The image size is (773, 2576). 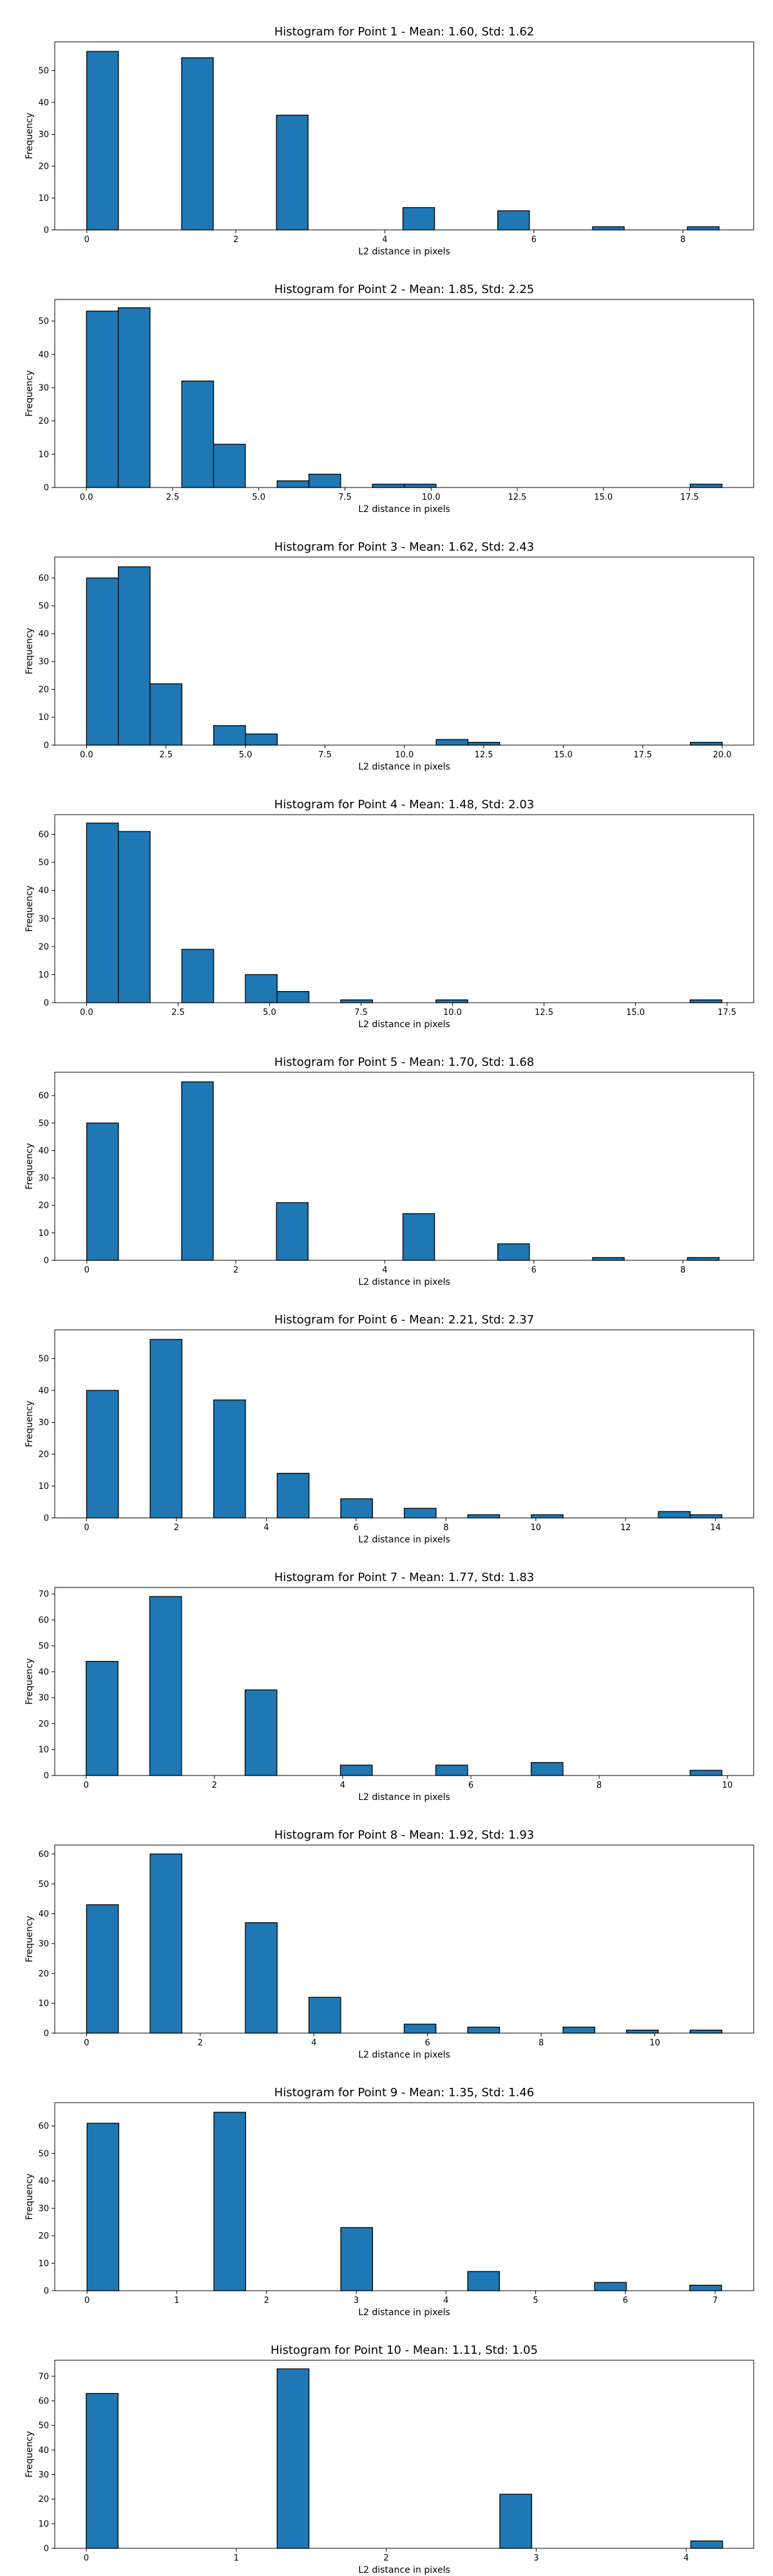 What do you see at coordinates (723, 755) in the screenshot?
I see `x-tick-label: 20.0` at bounding box center [723, 755].